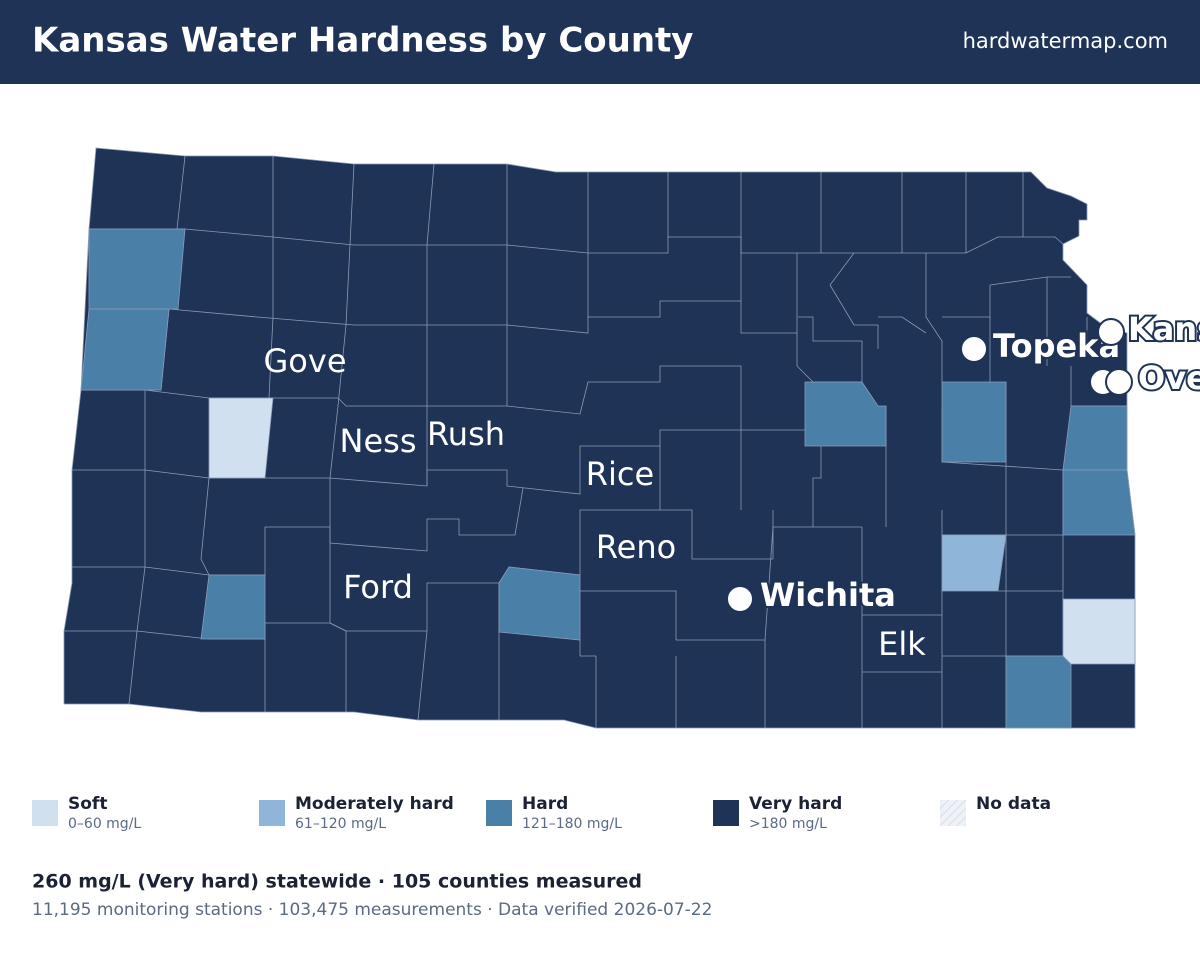  What do you see at coordinates (1013, 804) in the screenshot?
I see `legend-label: No data` at bounding box center [1013, 804].